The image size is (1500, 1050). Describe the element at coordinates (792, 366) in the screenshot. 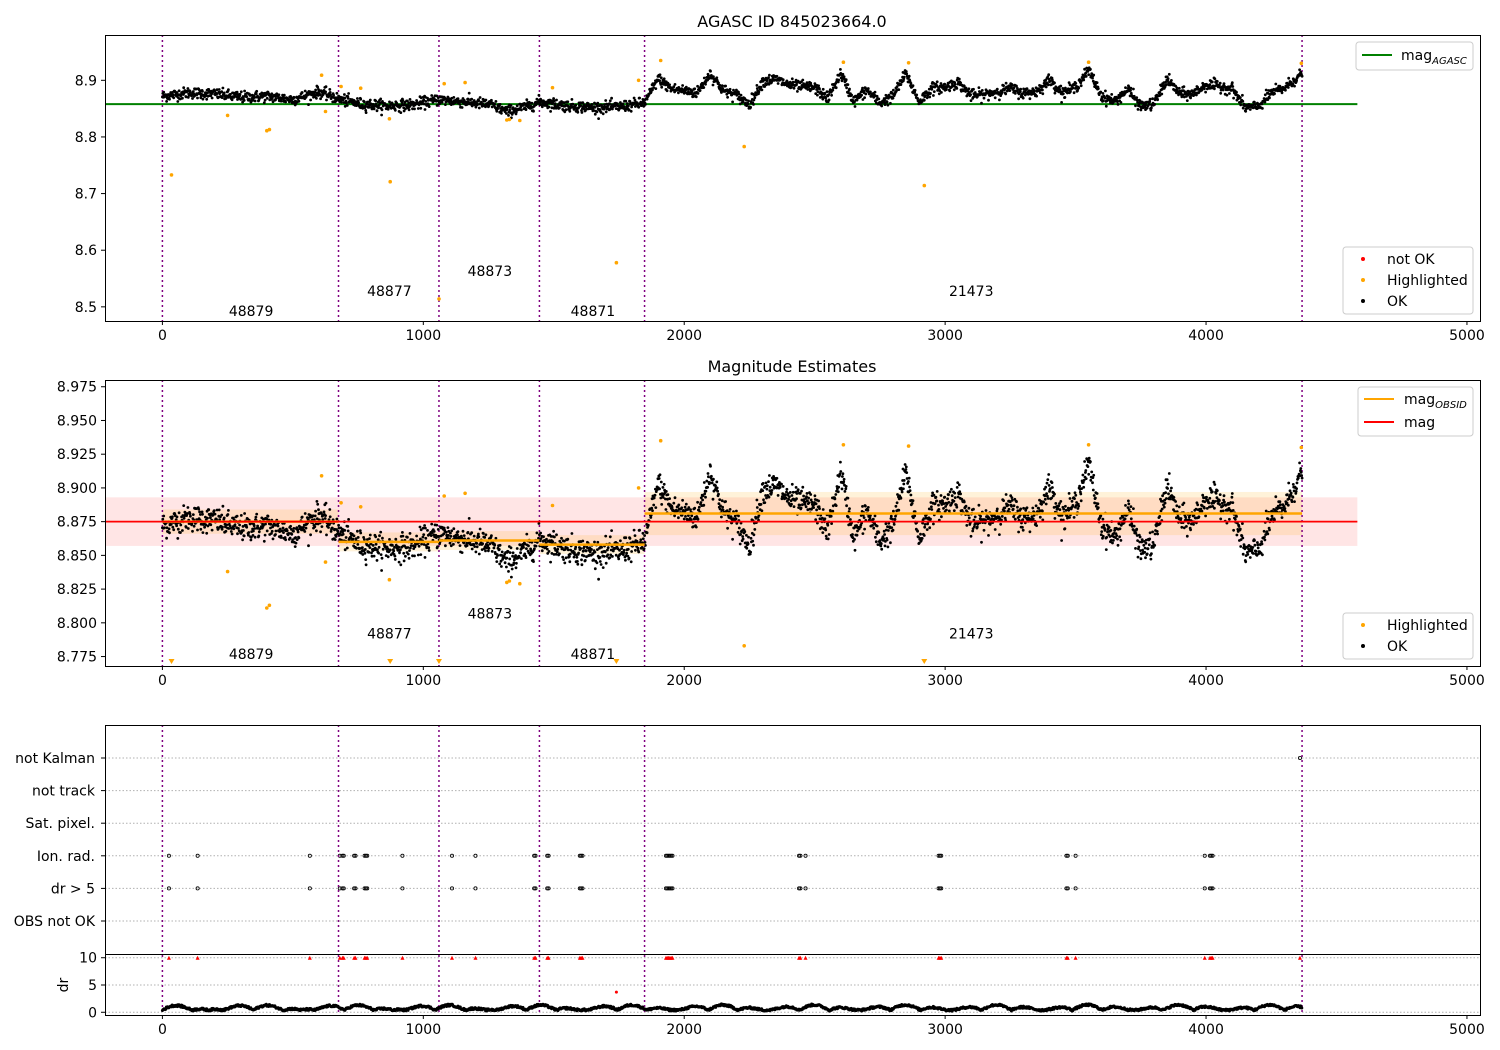

I see `panel-2-title: Magnitude Estimates` at that location.